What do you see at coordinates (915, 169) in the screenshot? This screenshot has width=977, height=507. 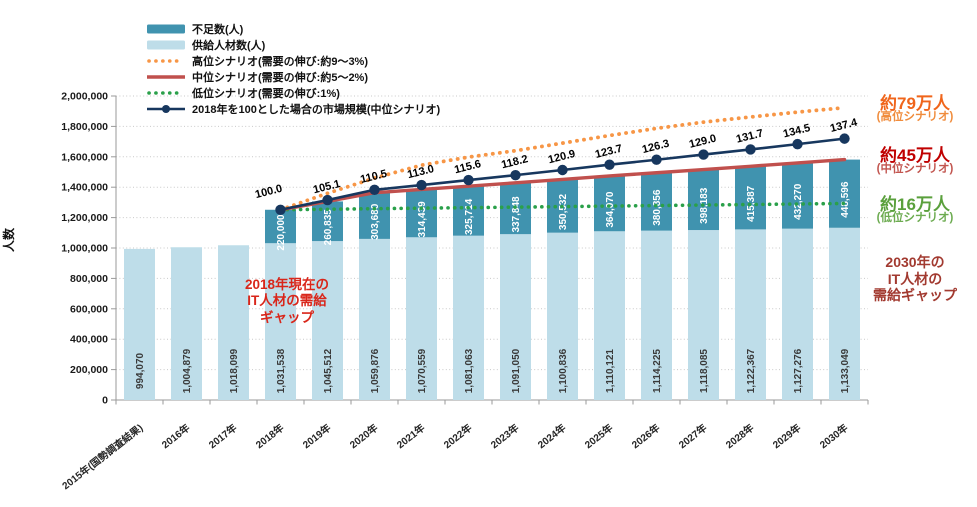 I see `annotation-mid-label: (中位シナリオ)` at bounding box center [915, 169].